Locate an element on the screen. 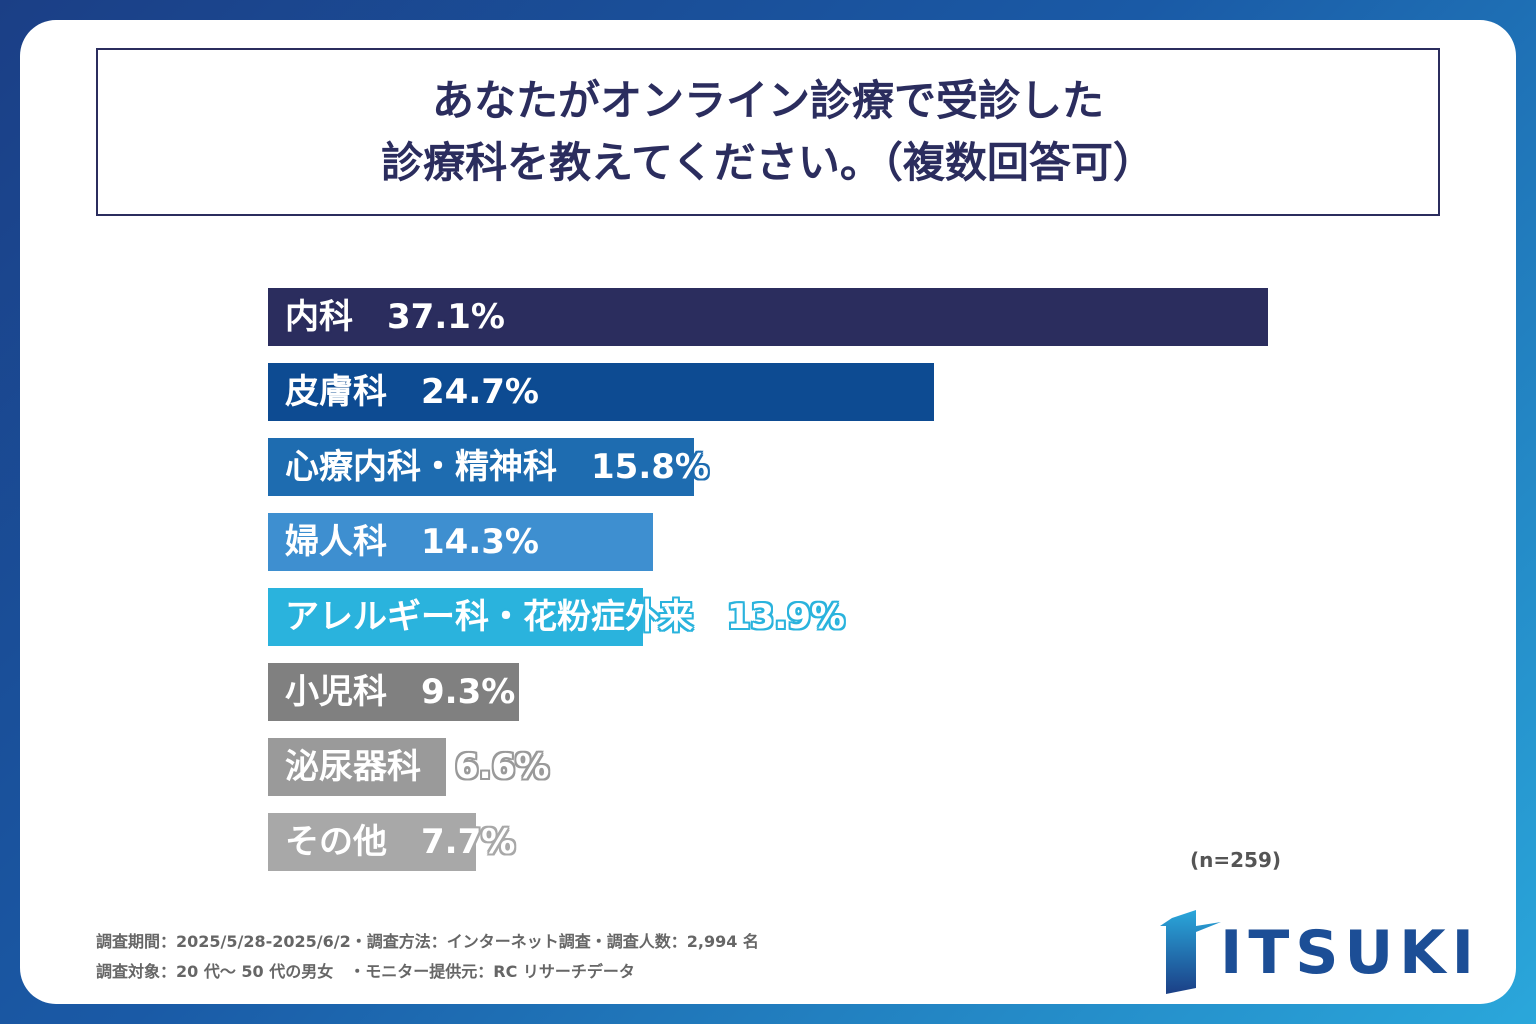  logo-mark-icon is located at coordinates (1190, 952).